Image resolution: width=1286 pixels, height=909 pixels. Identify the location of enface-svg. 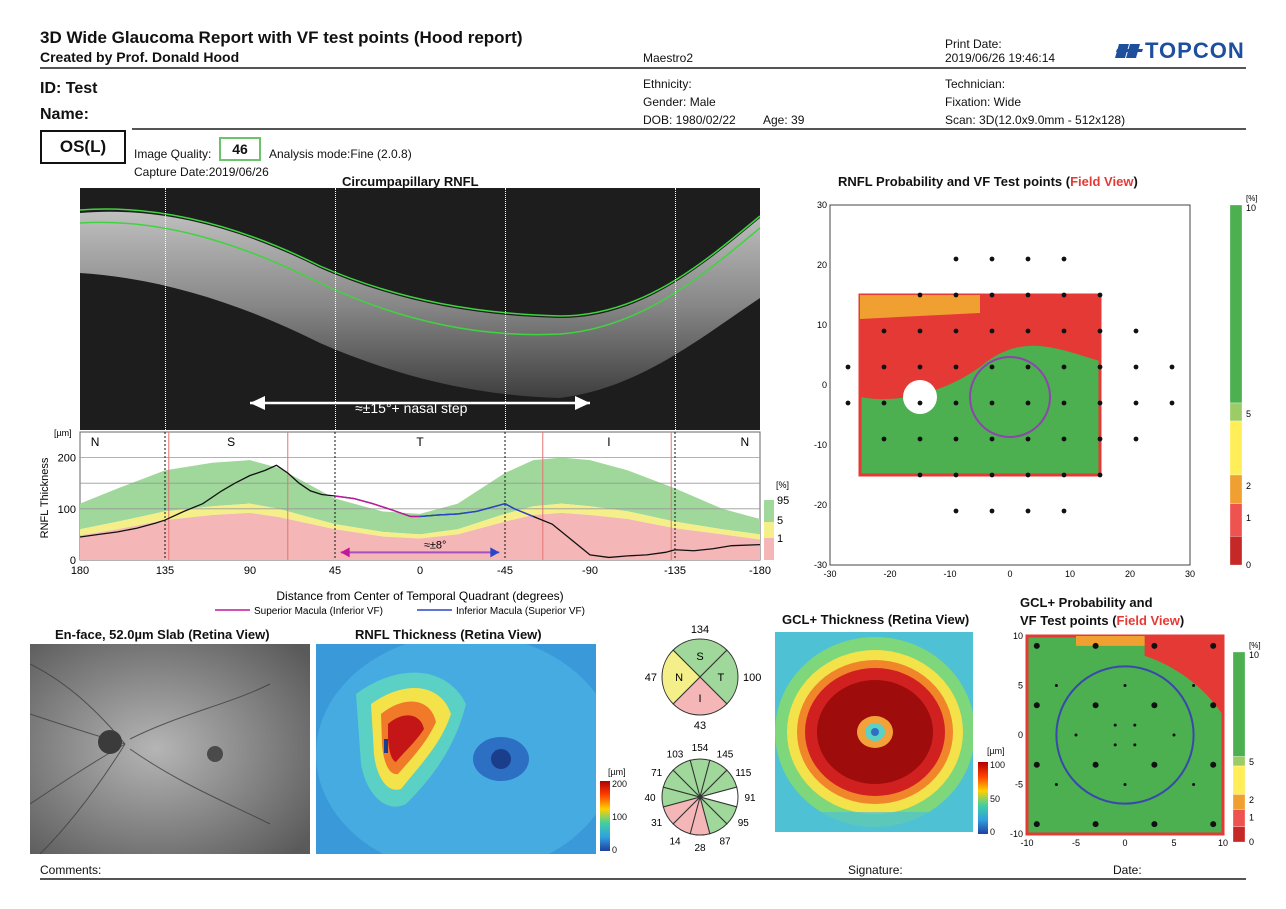
(170, 749).